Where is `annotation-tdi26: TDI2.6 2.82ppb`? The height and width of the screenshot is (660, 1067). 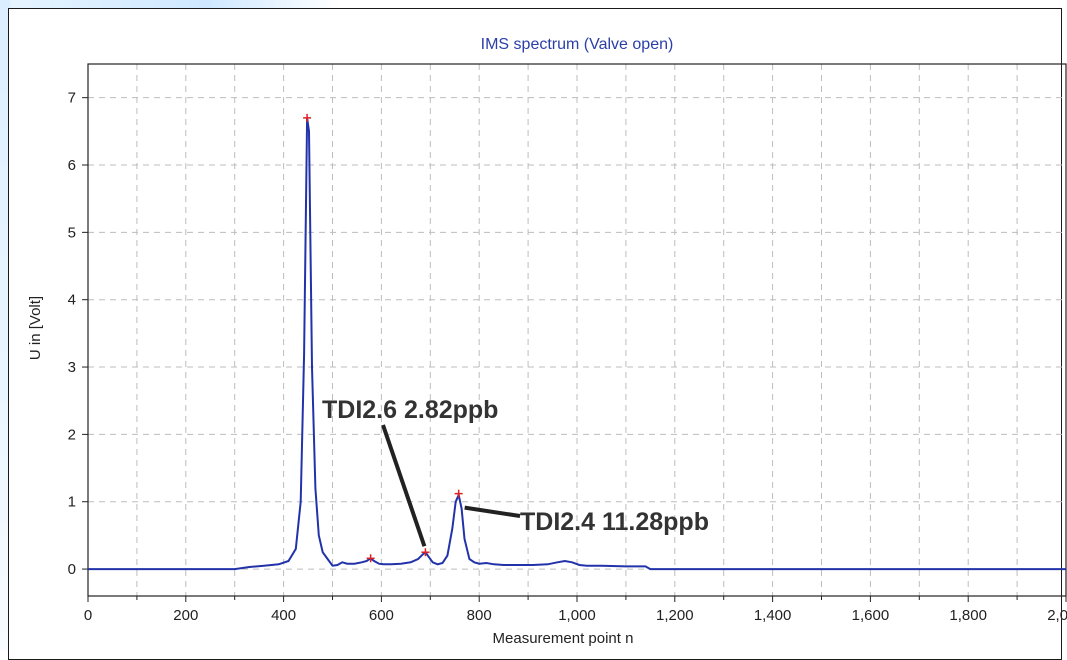
annotation-tdi26: TDI2.6 2.82ppb is located at coordinates (410, 410).